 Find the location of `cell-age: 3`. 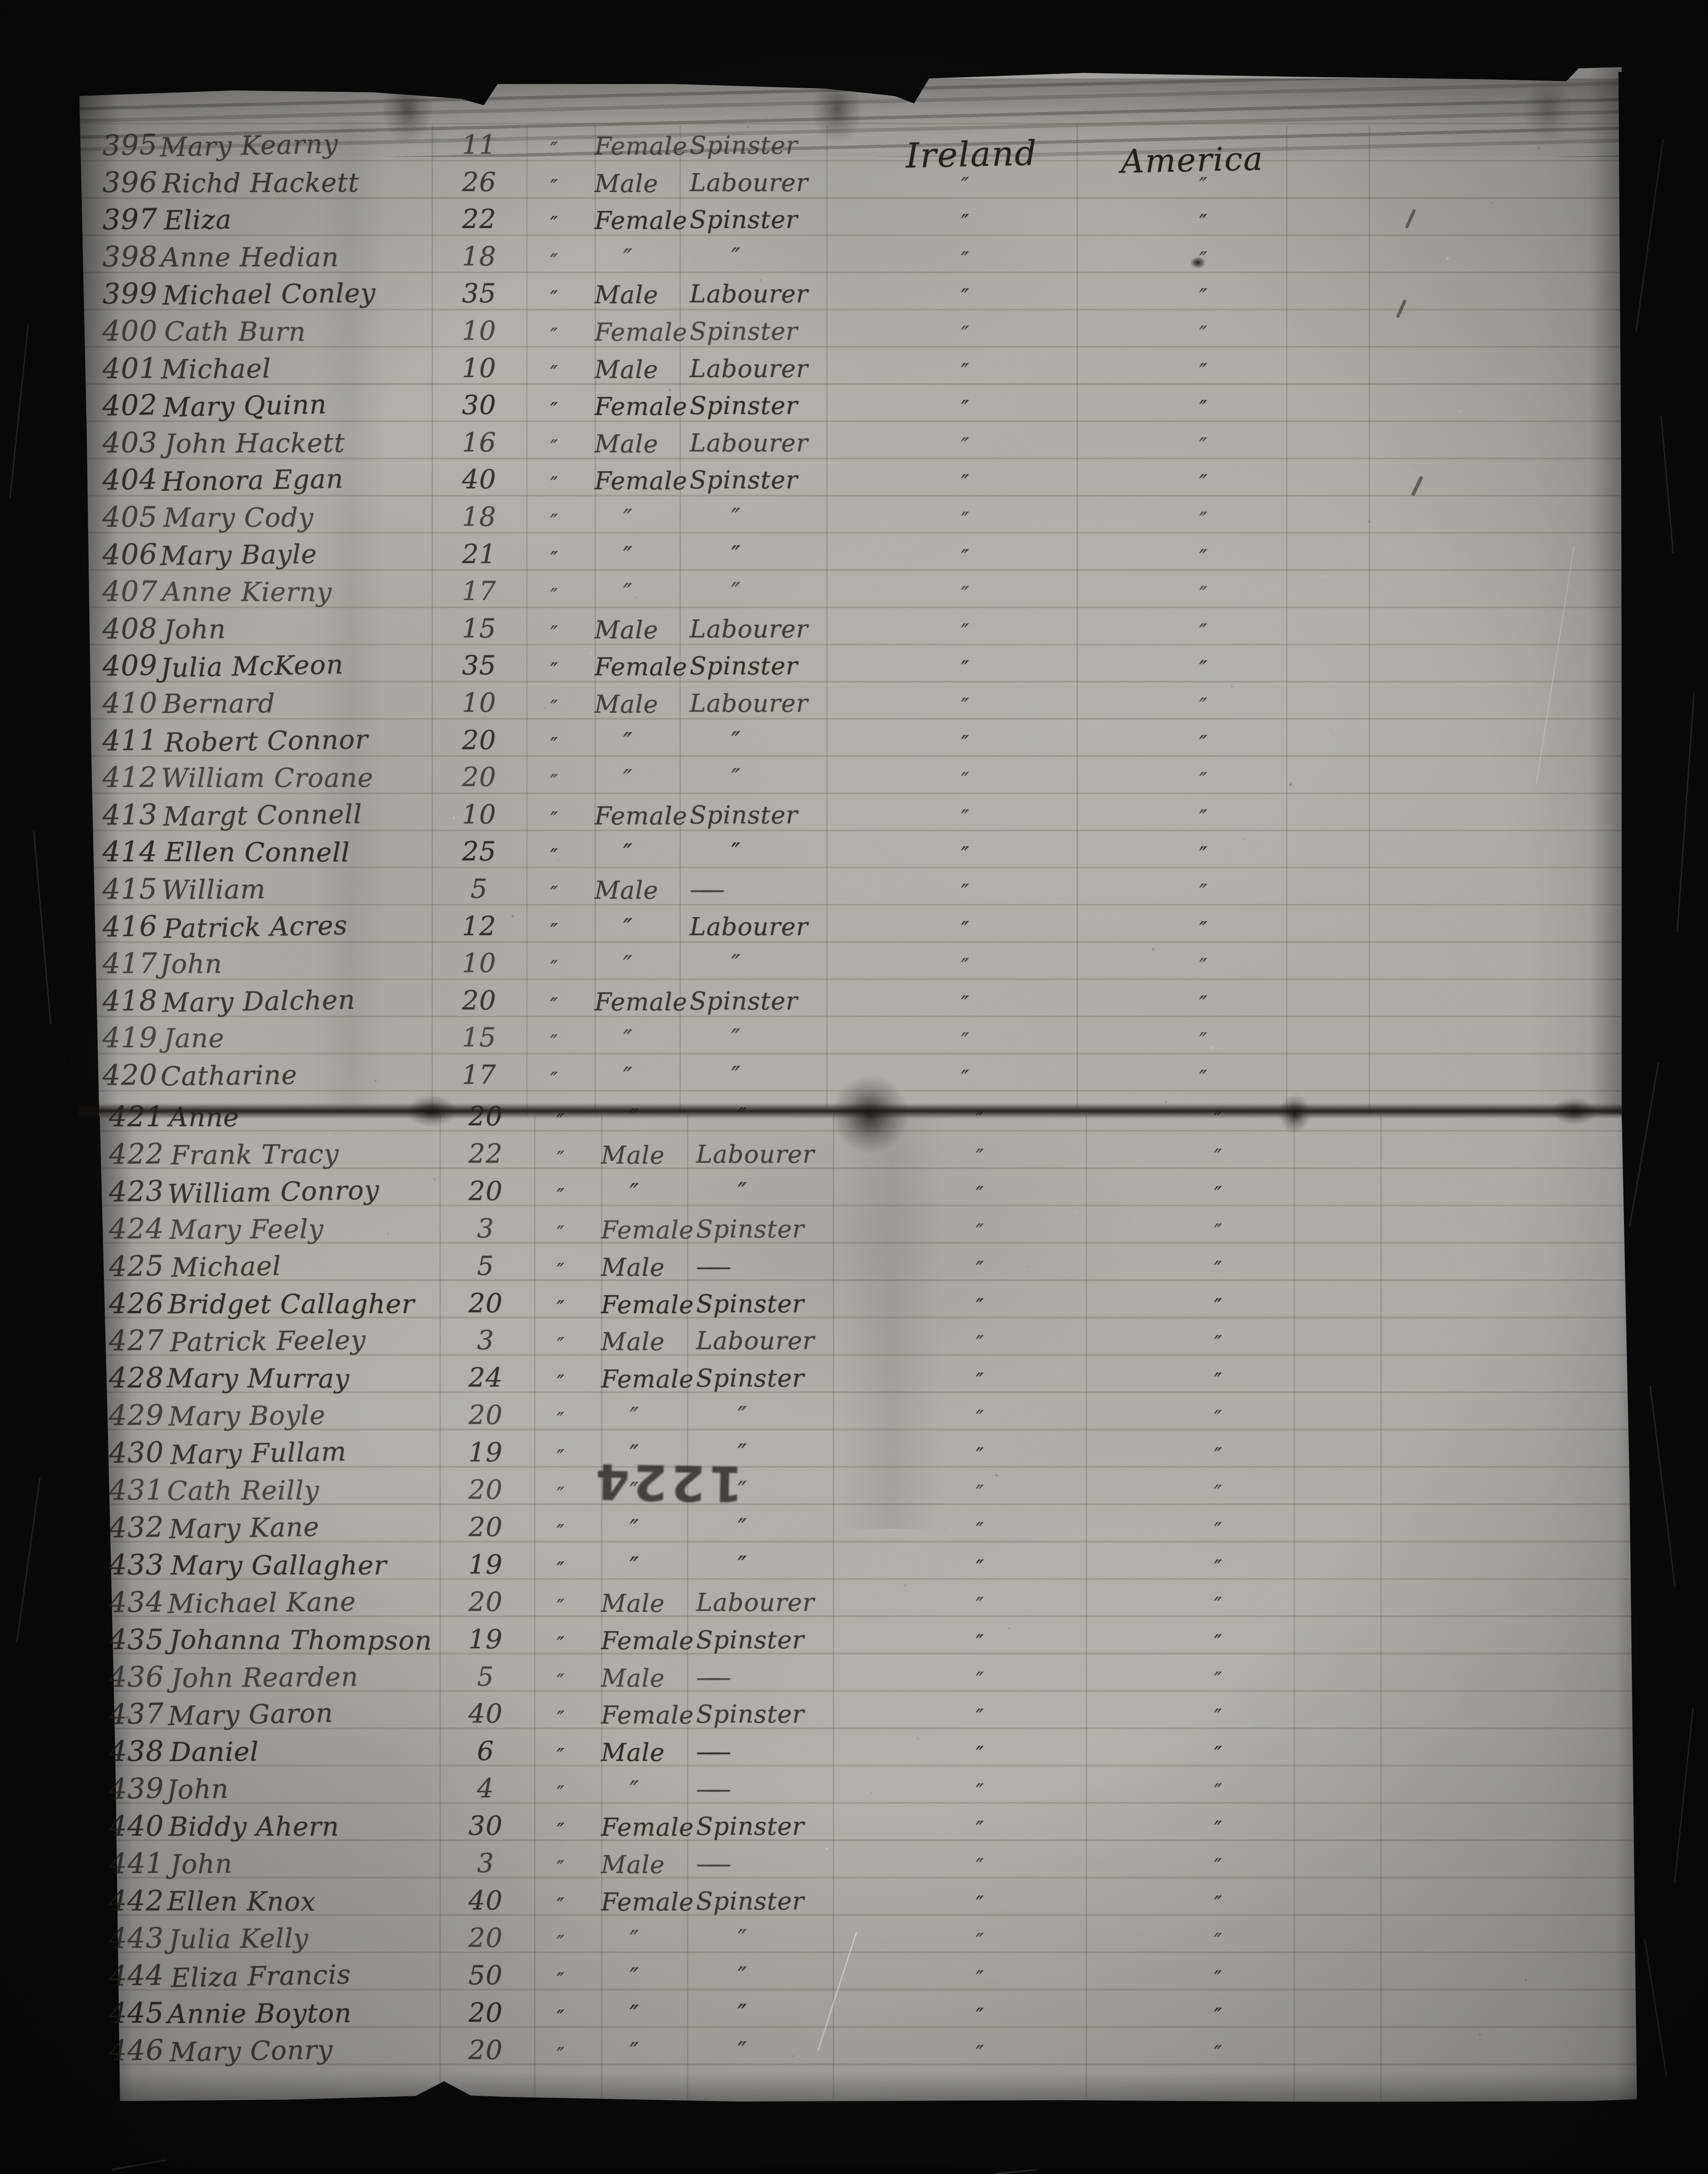

cell-age: 3 is located at coordinates (486, 1340).